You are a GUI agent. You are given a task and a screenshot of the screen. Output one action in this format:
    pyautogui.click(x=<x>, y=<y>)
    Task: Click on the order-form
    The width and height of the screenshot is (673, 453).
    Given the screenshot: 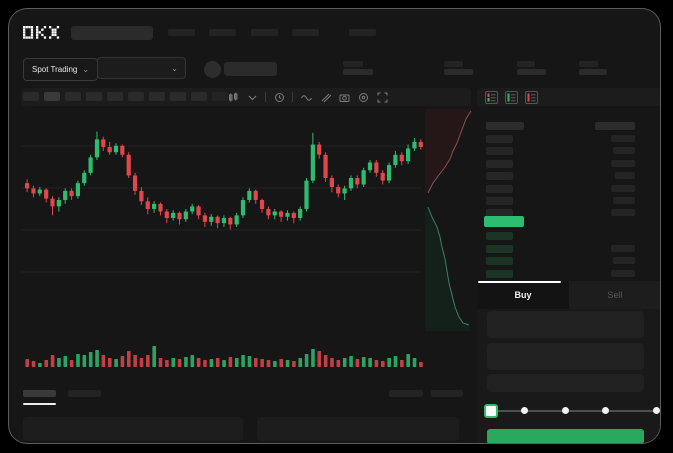 What is the action you would take?
    pyautogui.click(x=568, y=376)
    